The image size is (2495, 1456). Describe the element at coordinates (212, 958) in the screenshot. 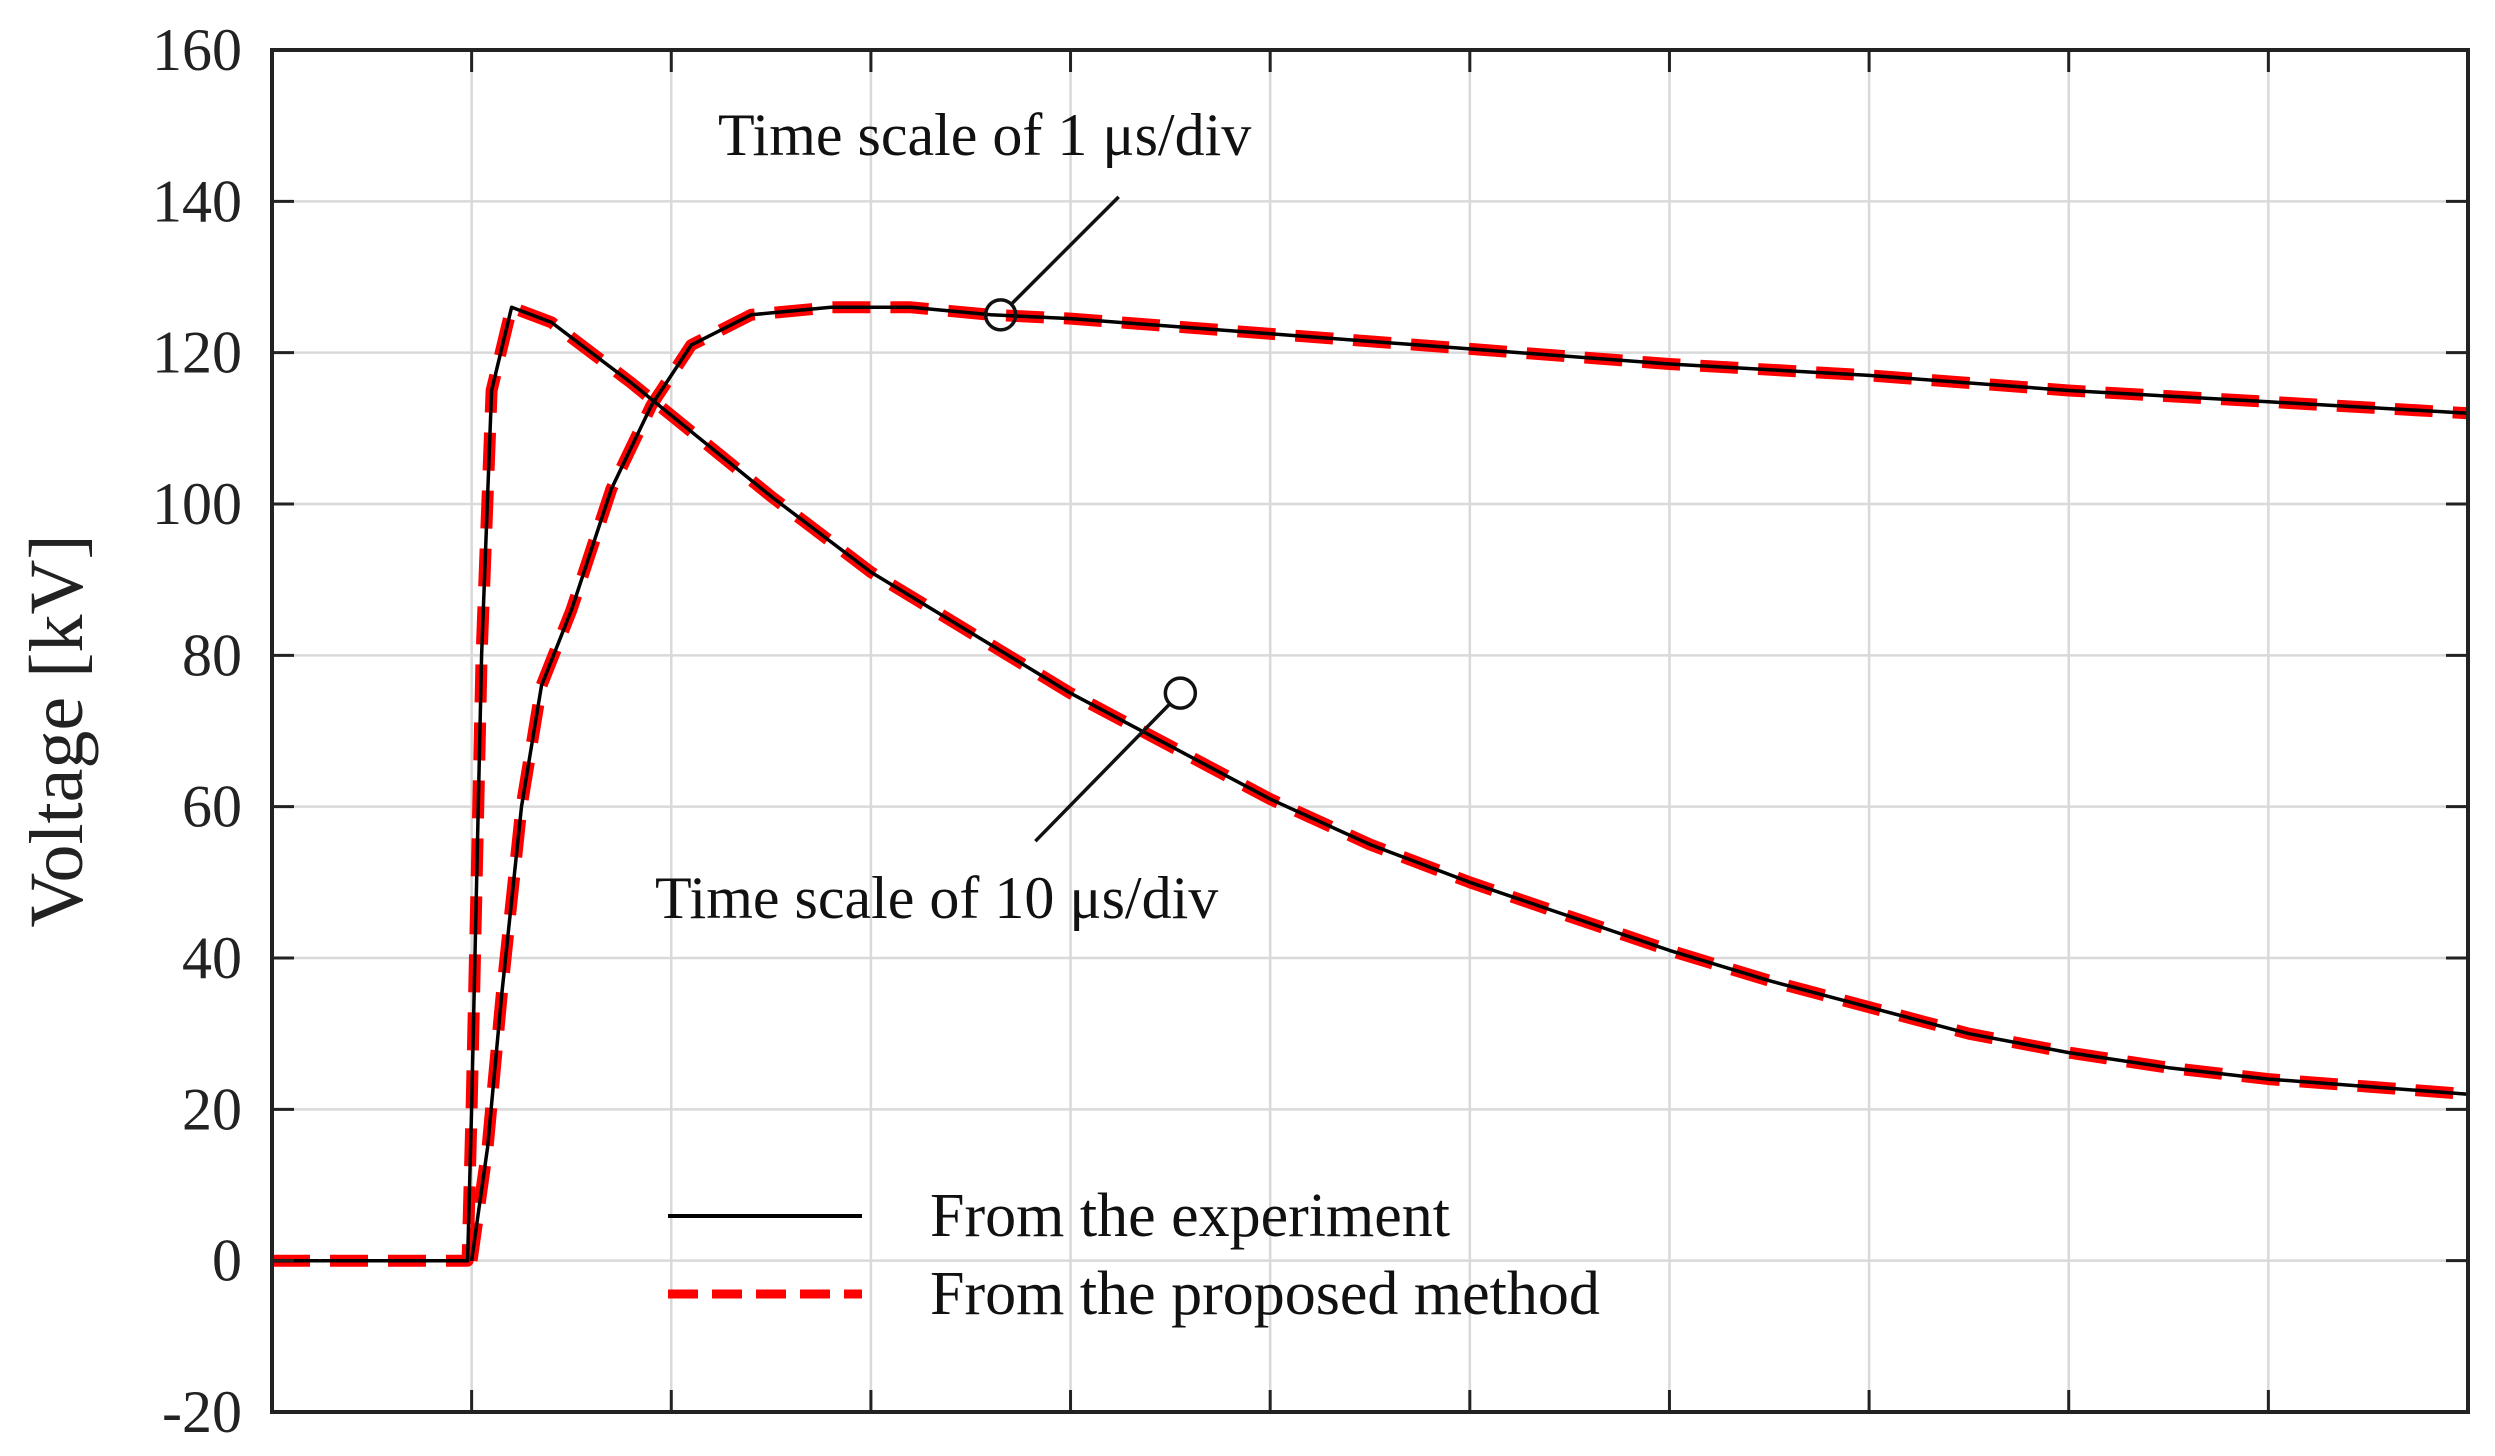

I see `y-tick-label: 40` at that location.